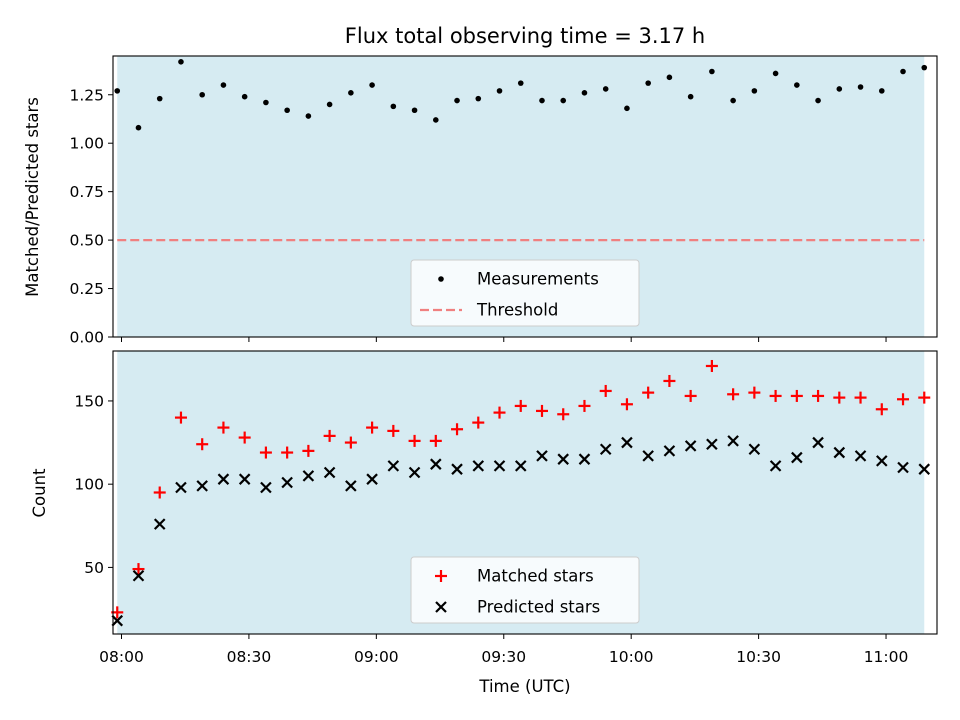 Image resolution: width=960 pixels, height=720 pixels. Describe the element at coordinates (517, 310) in the screenshot. I see `top-legend-label: Threshold` at that location.